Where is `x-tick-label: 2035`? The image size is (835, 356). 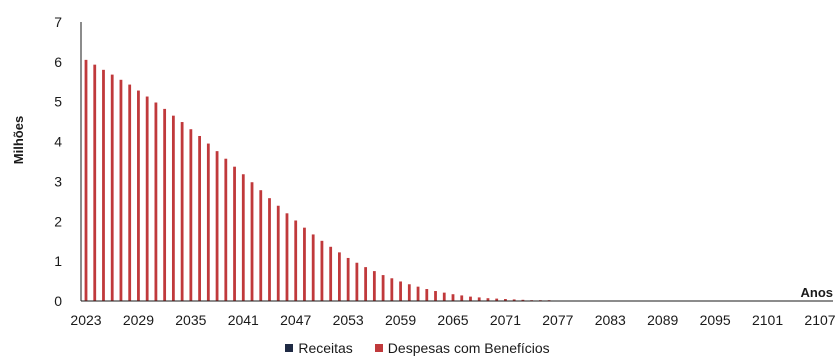 x-tick-label: 2035 is located at coordinates (190, 320).